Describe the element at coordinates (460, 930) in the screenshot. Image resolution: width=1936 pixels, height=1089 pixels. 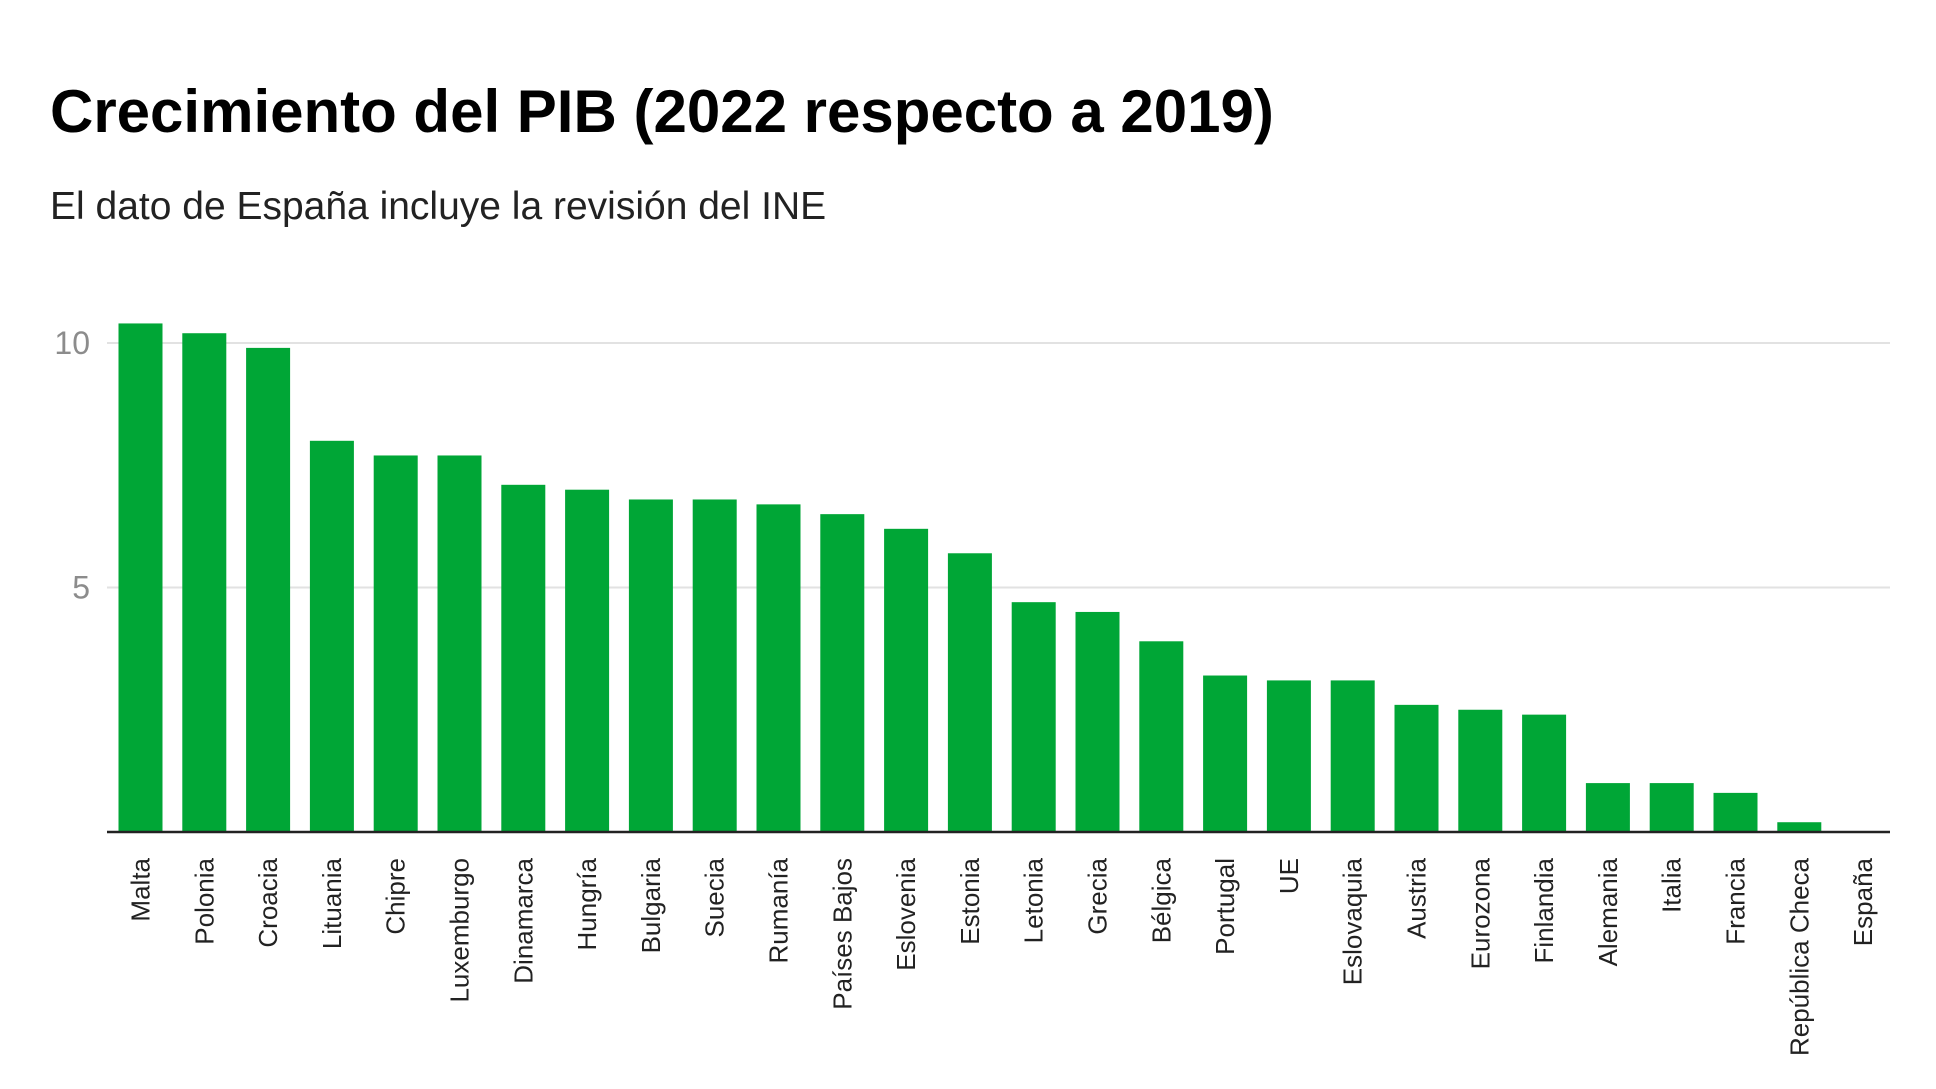
I see `x-category-label: Luxemburgo` at that location.